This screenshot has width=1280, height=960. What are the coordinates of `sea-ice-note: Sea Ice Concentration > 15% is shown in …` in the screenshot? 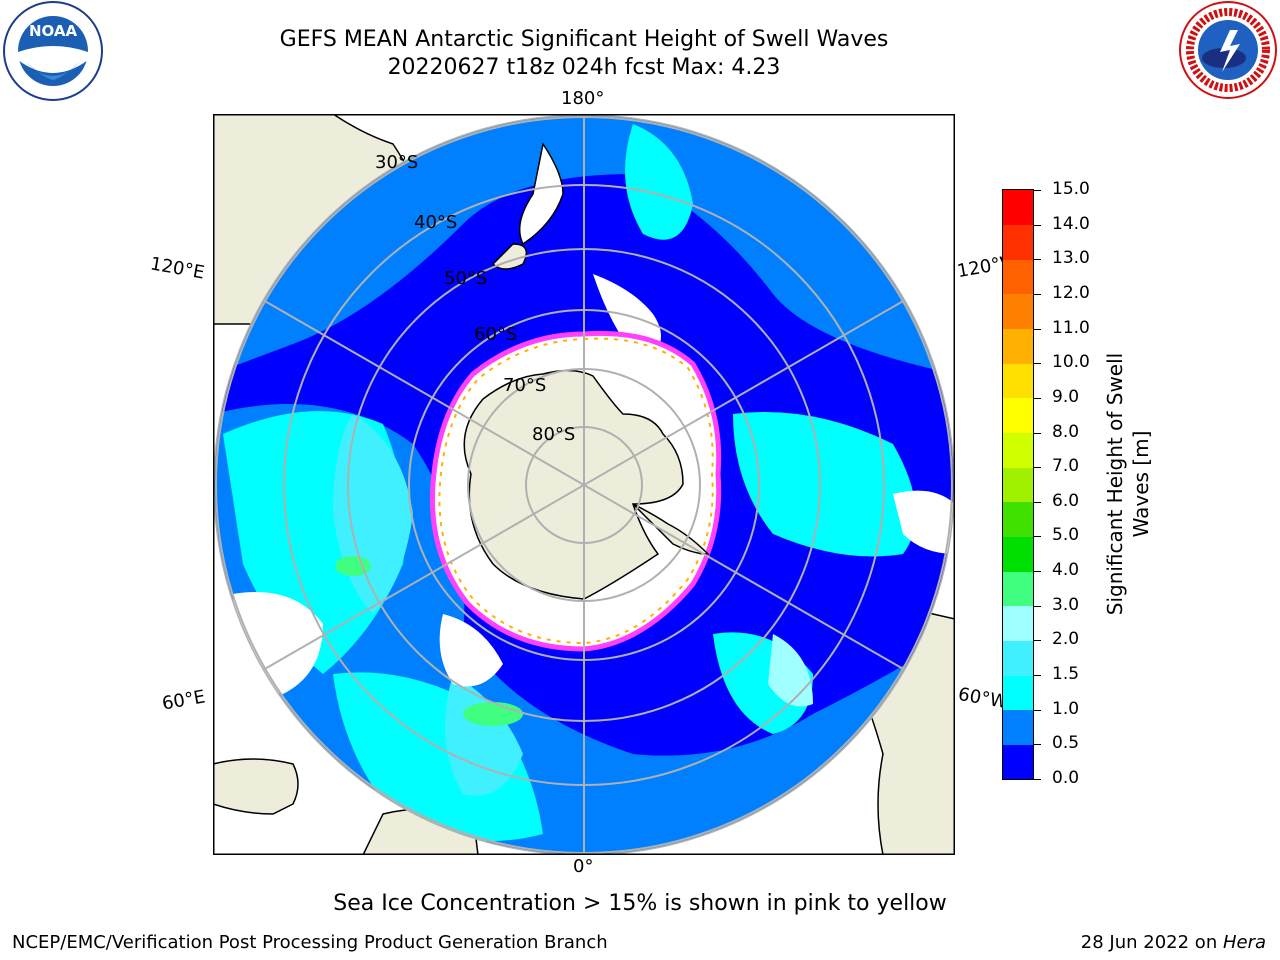 It's located at (640, 903).